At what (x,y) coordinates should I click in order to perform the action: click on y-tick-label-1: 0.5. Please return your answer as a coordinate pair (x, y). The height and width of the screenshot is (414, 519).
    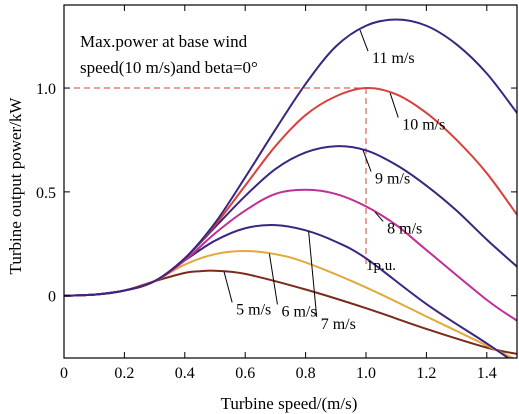
    Looking at the image, I should click on (46, 193).